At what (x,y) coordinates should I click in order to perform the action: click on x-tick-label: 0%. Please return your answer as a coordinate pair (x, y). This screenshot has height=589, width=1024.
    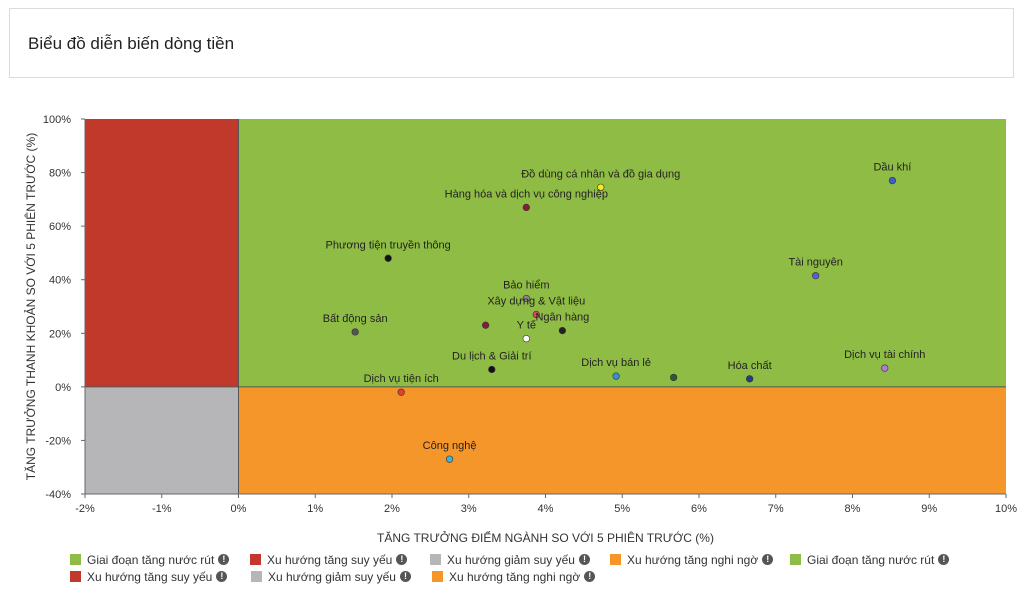
    Looking at the image, I should click on (239, 509).